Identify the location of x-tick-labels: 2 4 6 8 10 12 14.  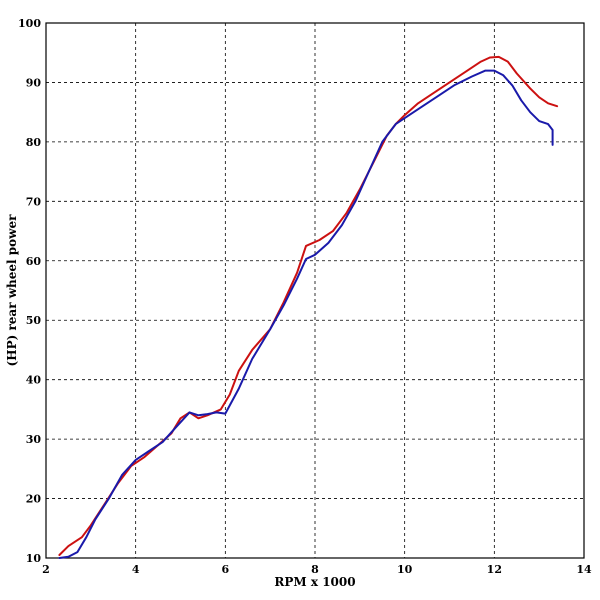
(317, 569).